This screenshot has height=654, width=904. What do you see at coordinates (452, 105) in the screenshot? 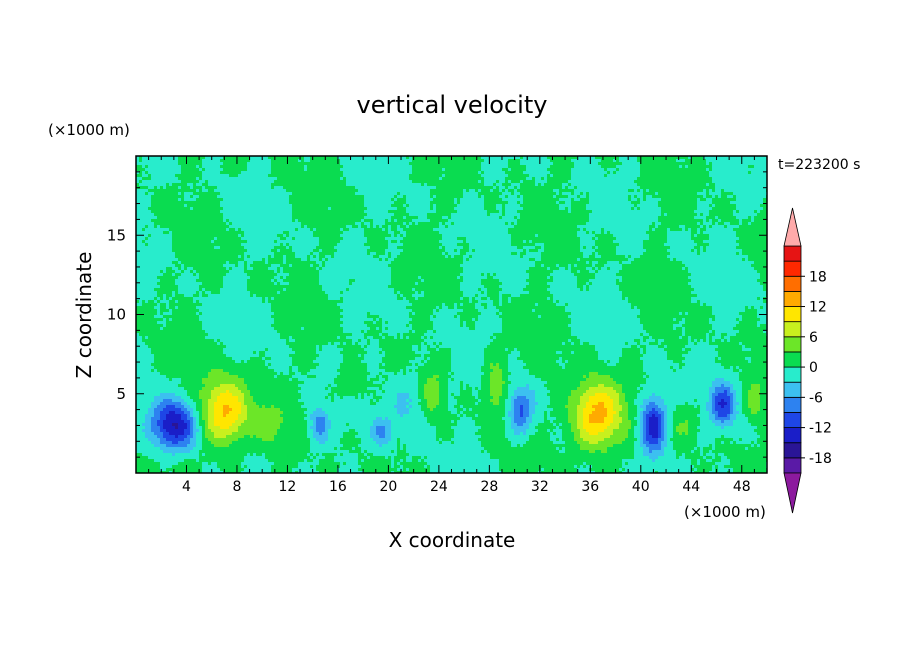
I see `chart-title: vertical velocity` at bounding box center [452, 105].